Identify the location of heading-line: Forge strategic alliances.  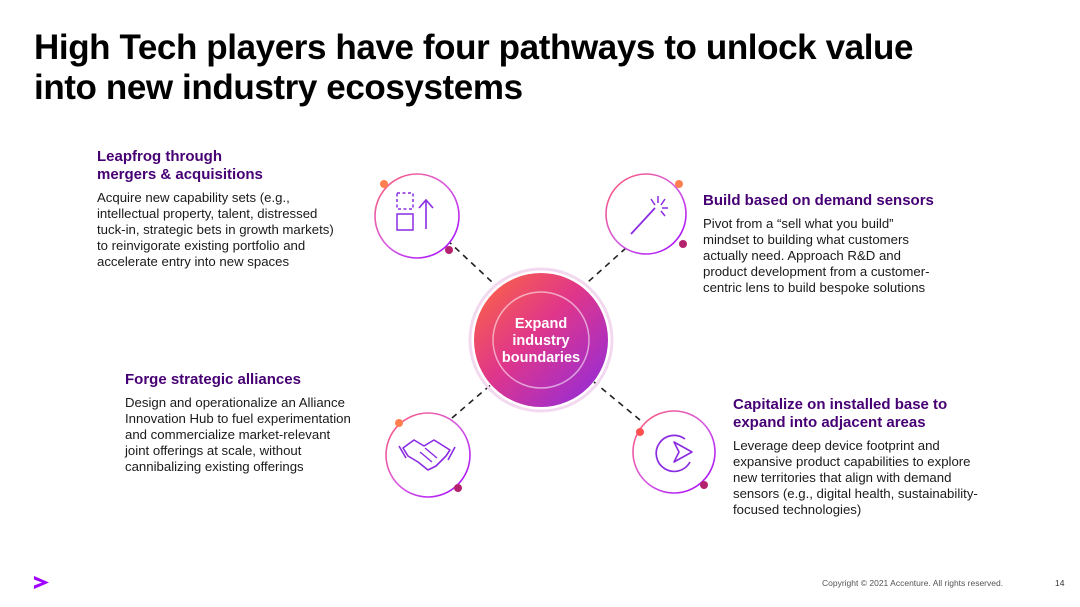
(213, 379).